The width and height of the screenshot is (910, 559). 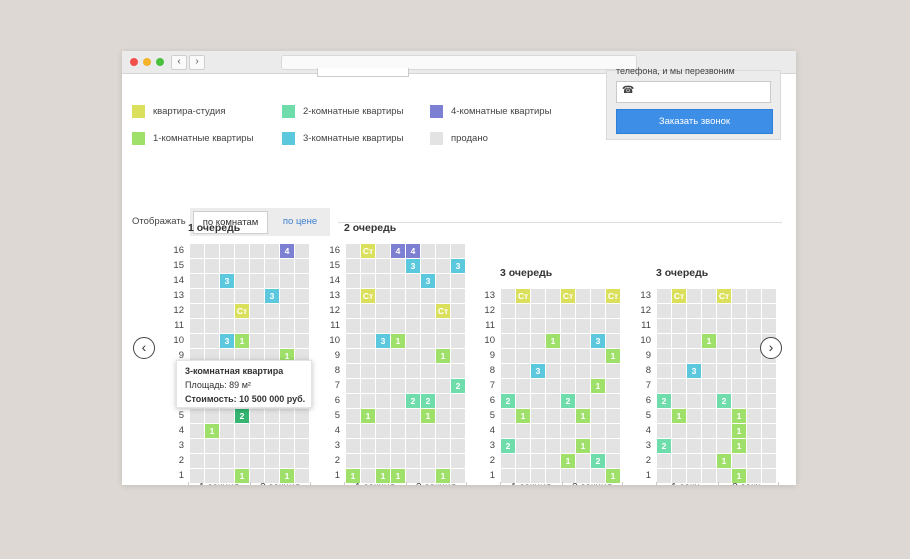 What do you see at coordinates (300, 221) in the screenshot?
I see `filter-by-price: по цене` at bounding box center [300, 221].